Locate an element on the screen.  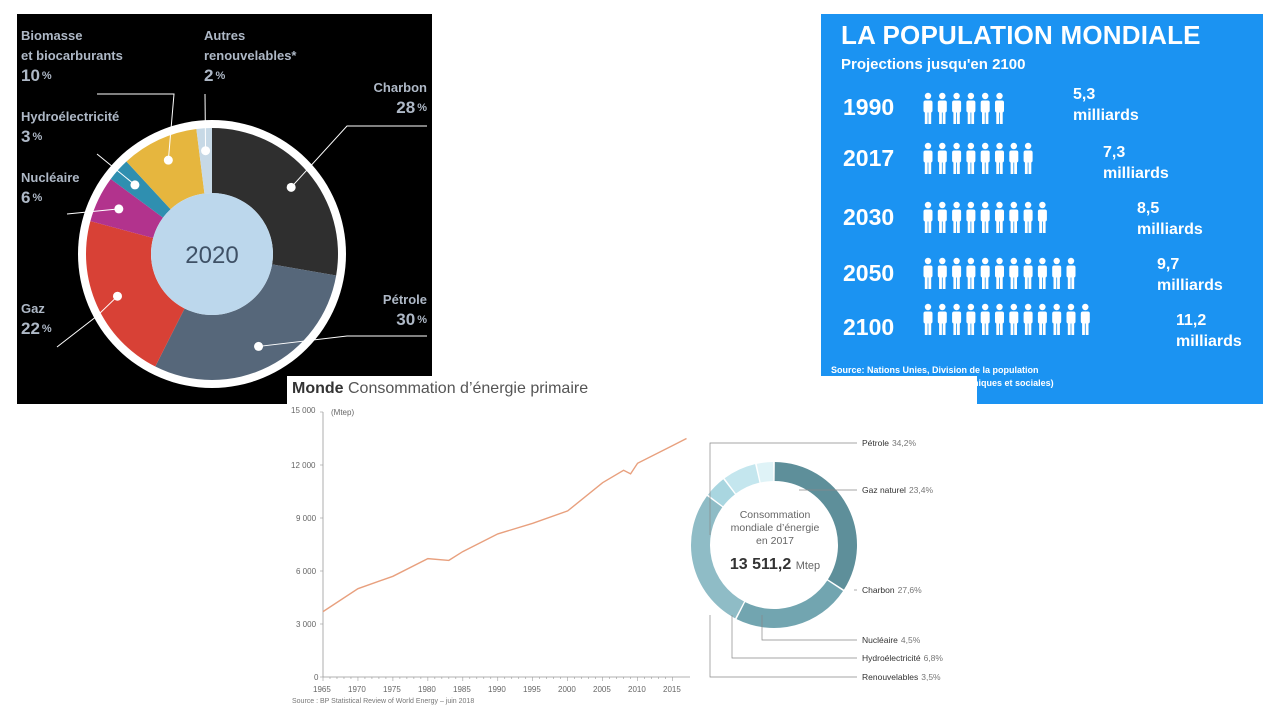
pop-value-2030: 8,5 milliards is located at coordinates (1170, 219).